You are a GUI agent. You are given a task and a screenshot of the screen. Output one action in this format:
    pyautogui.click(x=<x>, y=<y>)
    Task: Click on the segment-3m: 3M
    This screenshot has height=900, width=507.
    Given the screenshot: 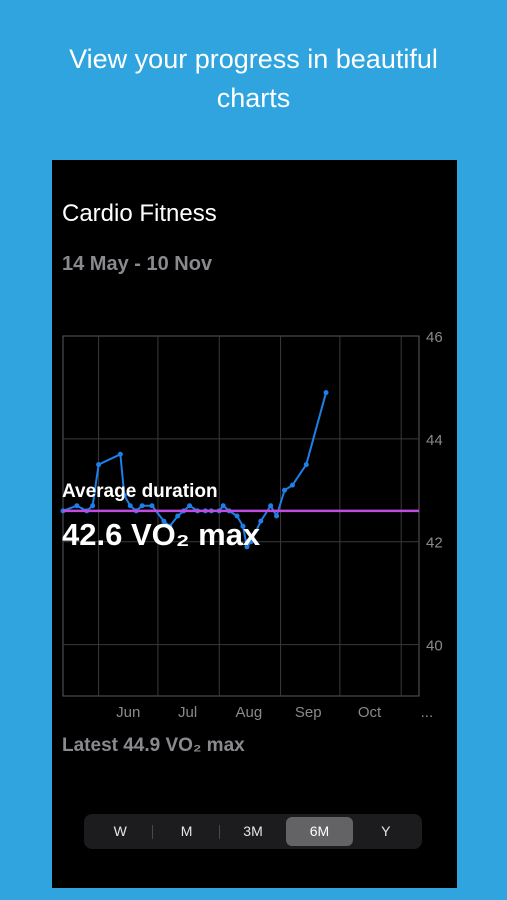 What is the action you would take?
    pyautogui.click(x=253, y=831)
    